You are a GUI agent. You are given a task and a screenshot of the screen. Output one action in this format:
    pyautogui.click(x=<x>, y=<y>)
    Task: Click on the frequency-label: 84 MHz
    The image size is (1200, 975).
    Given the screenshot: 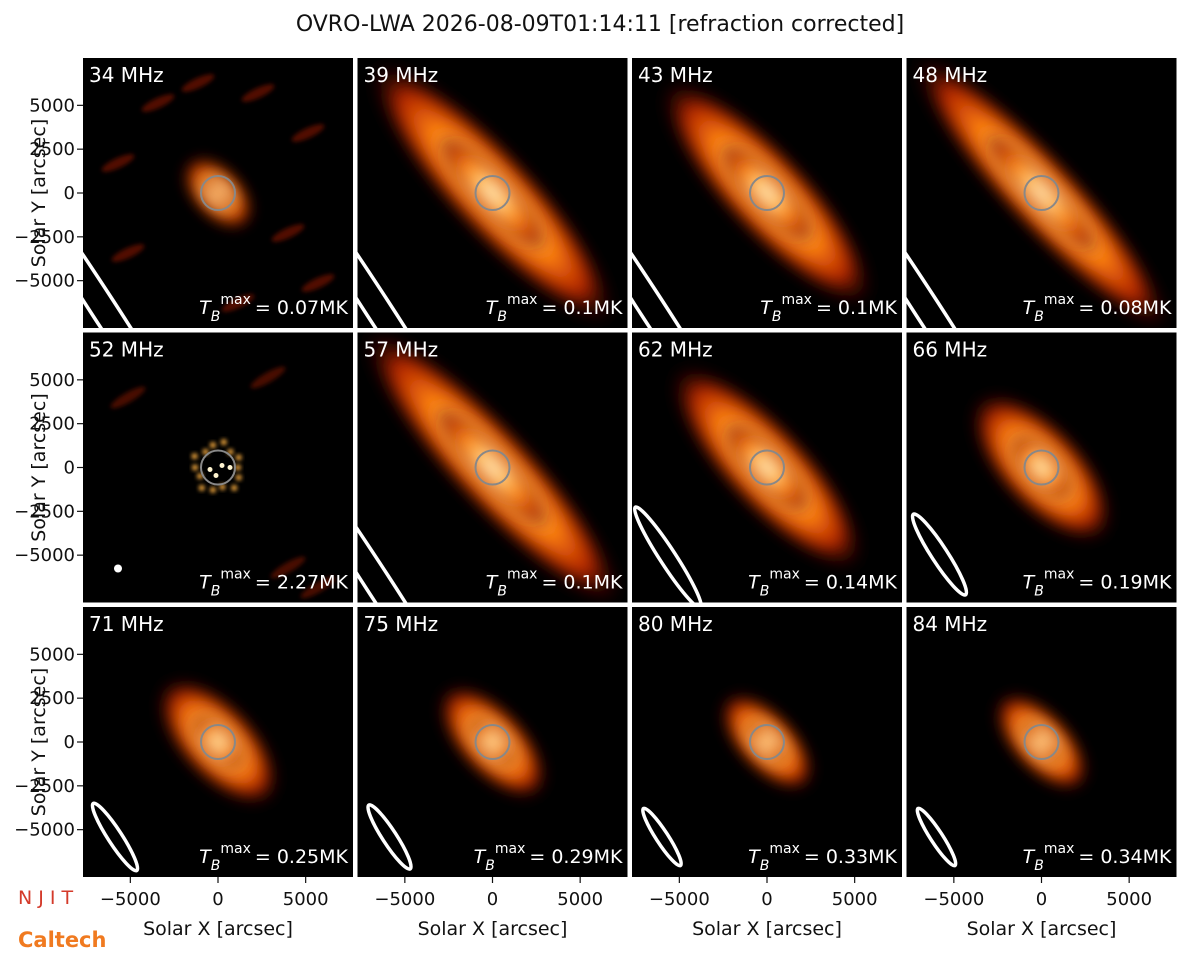 What is the action you would take?
    pyautogui.click(x=950, y=624)
    